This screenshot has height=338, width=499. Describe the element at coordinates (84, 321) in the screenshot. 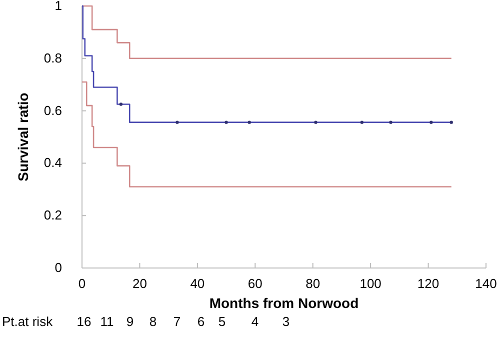

I see `text: 16` at that location.